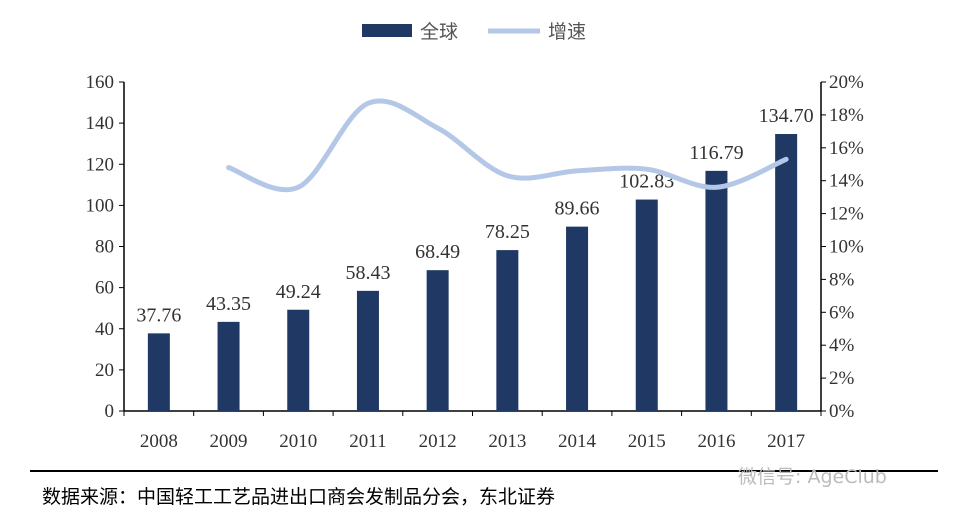 This screenshot has width=972, height=516. What do you see at coordinates (439, 32) in the screenshot?
I see `legend-label-bar: 全球` at bounding box center [439, 32].